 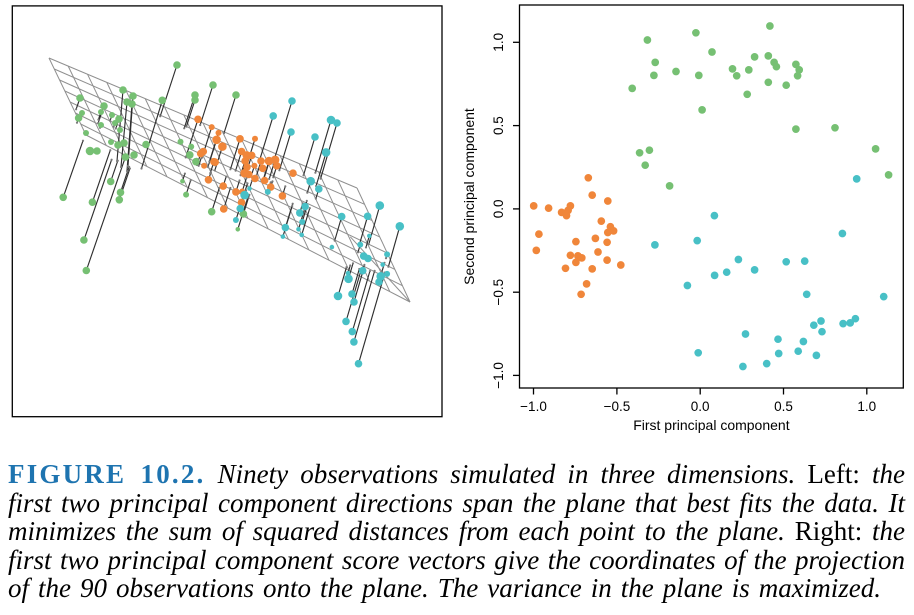 What do you see at coordinates (469, 196) in the screenshot?
I see `svg-text: Second principal component` at bounding box center [469, 196].